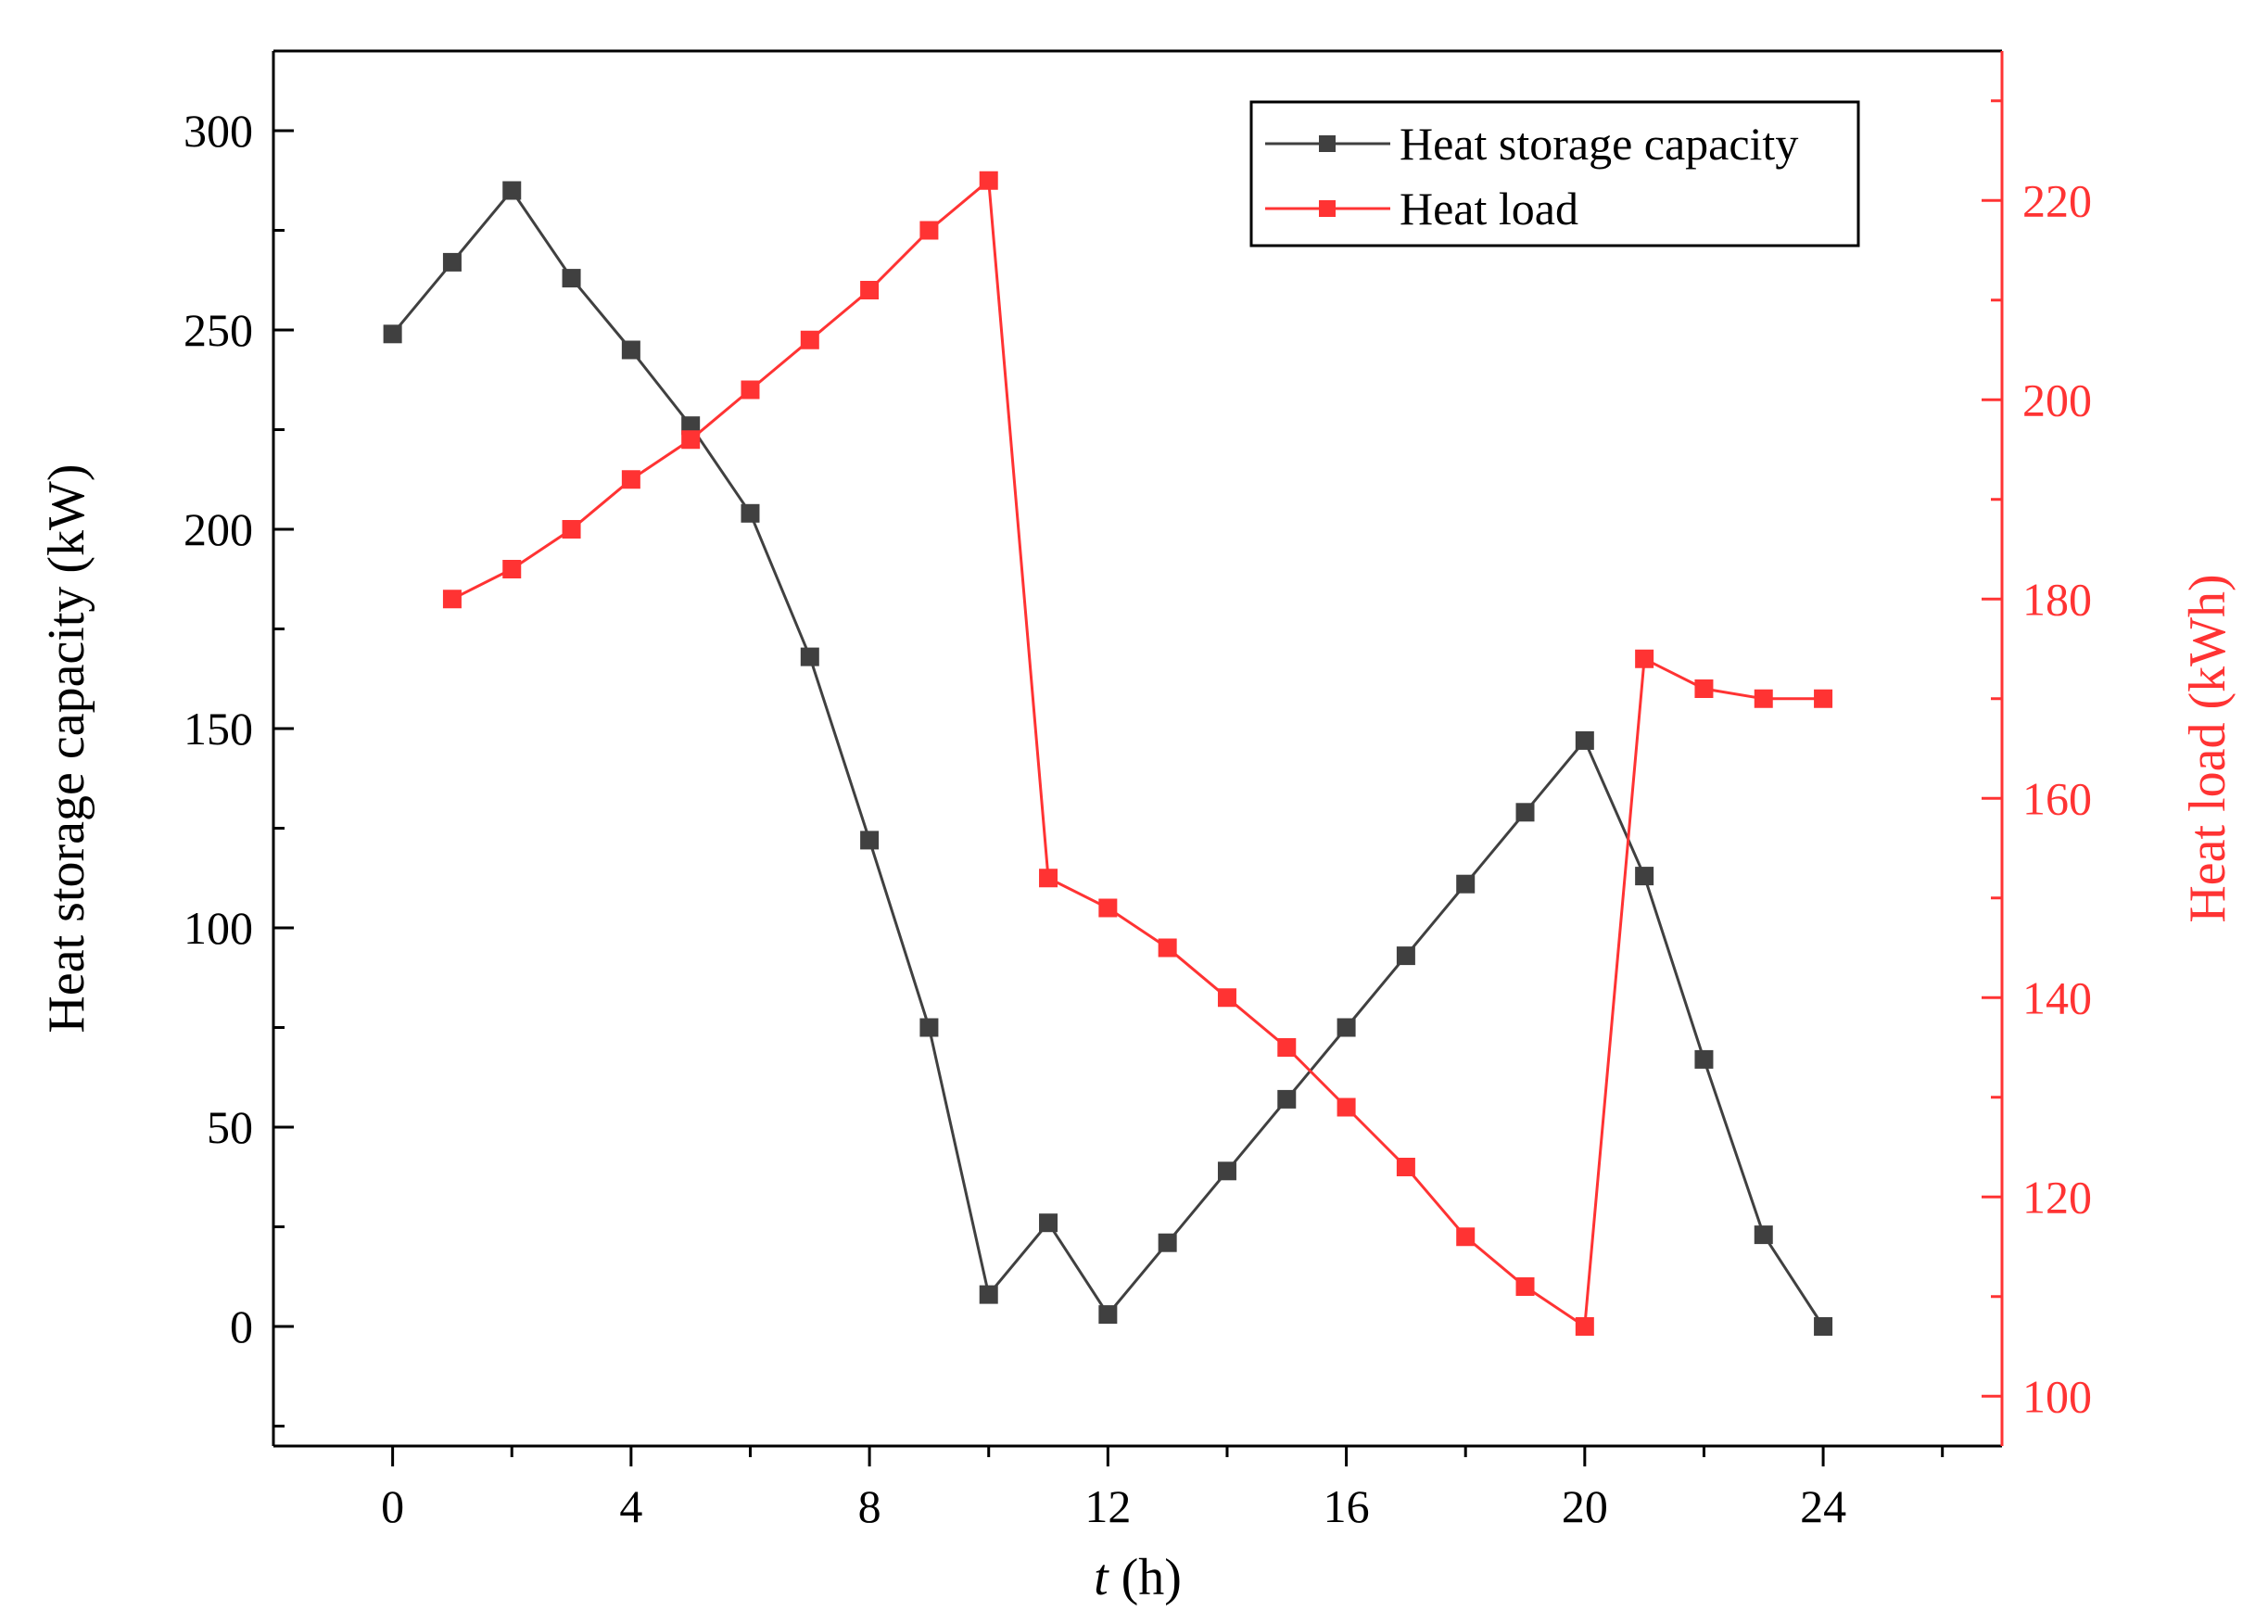 This screenshot has width=2268, height=1624. What do you see at coordinates (630, 1506) in the screenshot?
I see `x-tick-label: 4` at bounding box center [630, 1506].